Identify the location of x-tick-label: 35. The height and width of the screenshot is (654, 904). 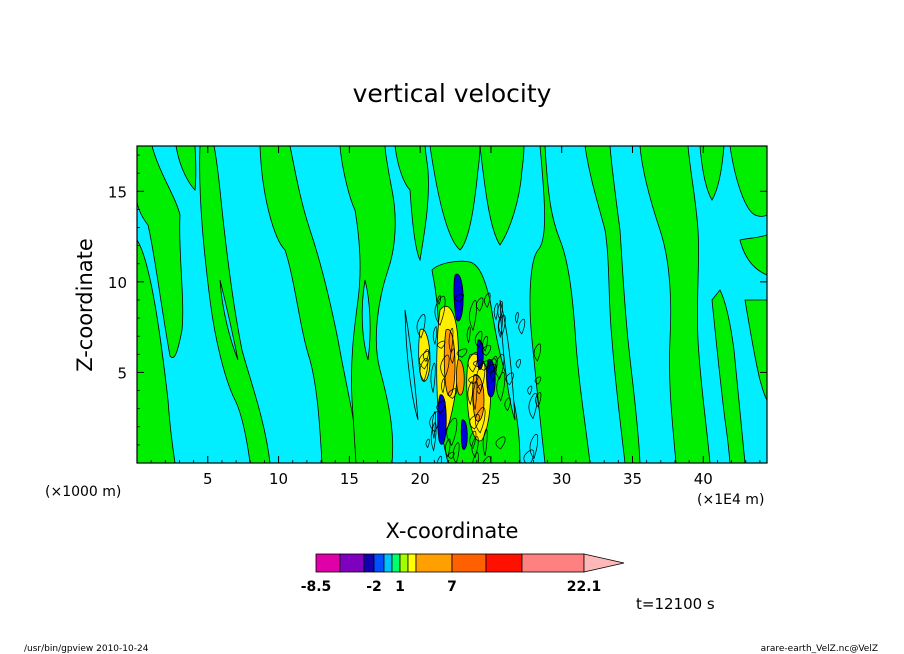
(632, 479).